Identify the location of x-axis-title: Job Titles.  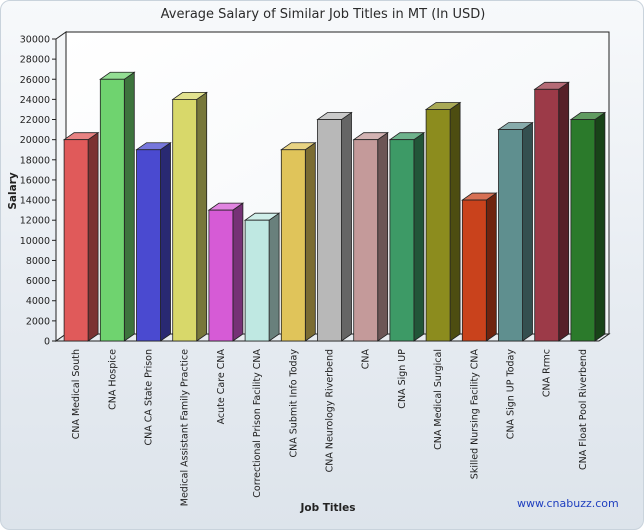
(327, 508).